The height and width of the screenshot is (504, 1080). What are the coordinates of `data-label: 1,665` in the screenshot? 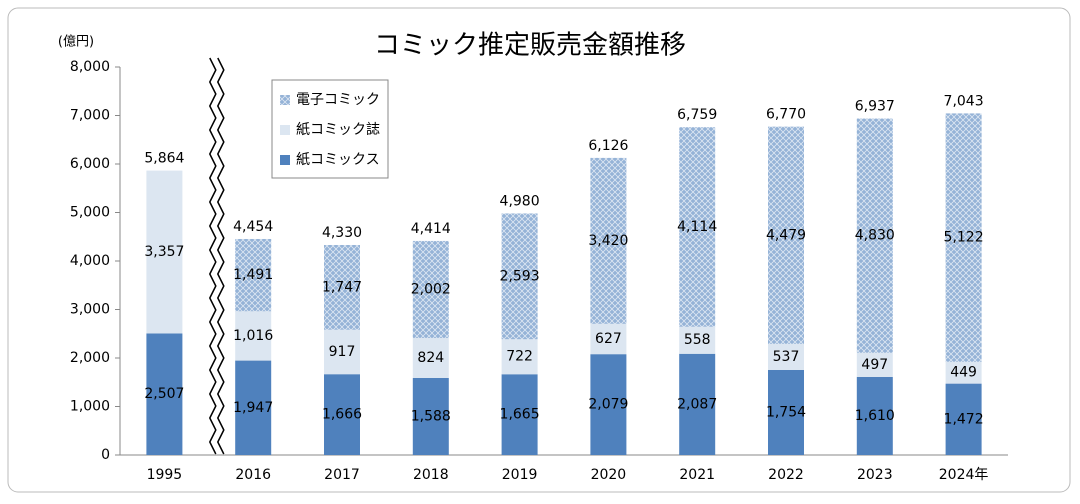 It's located at (520, 415).